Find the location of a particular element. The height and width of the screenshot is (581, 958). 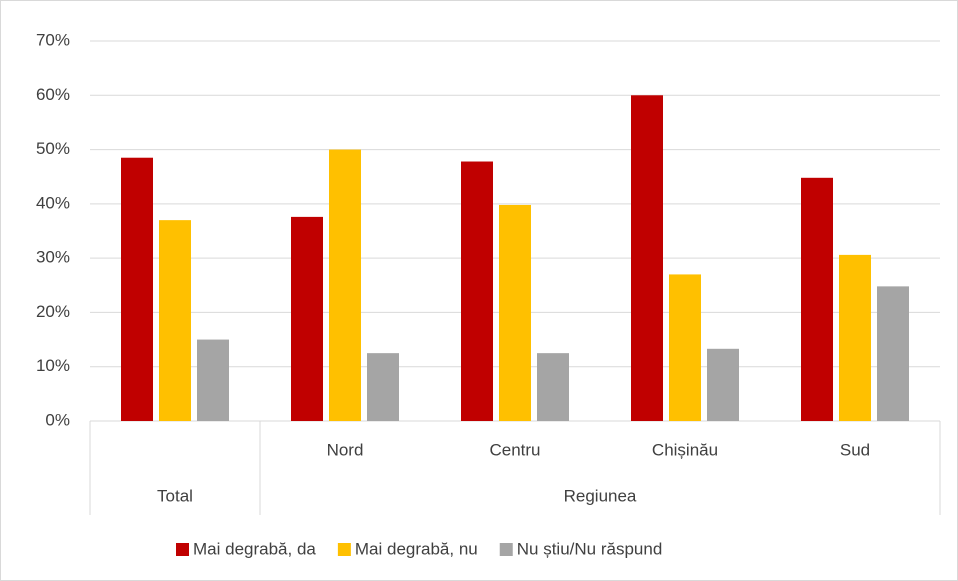

legend-label: Nu știu/Nu răspund is located at coordinates (590, 548).